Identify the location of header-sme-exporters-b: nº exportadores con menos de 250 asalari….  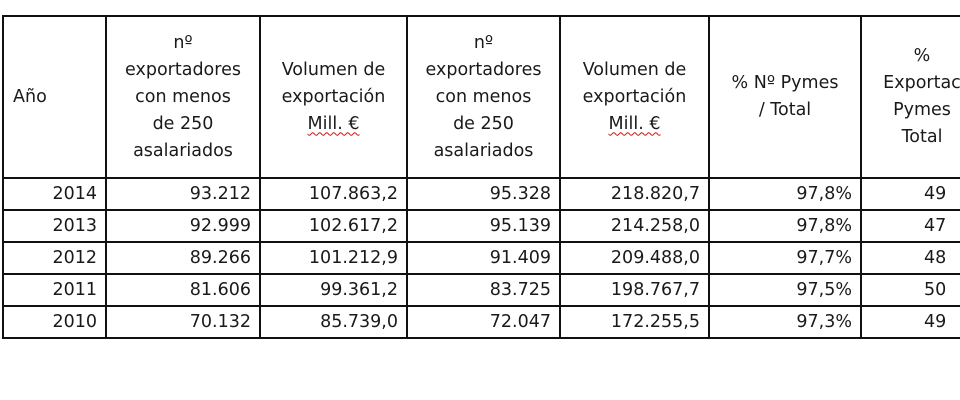
(483, 97).